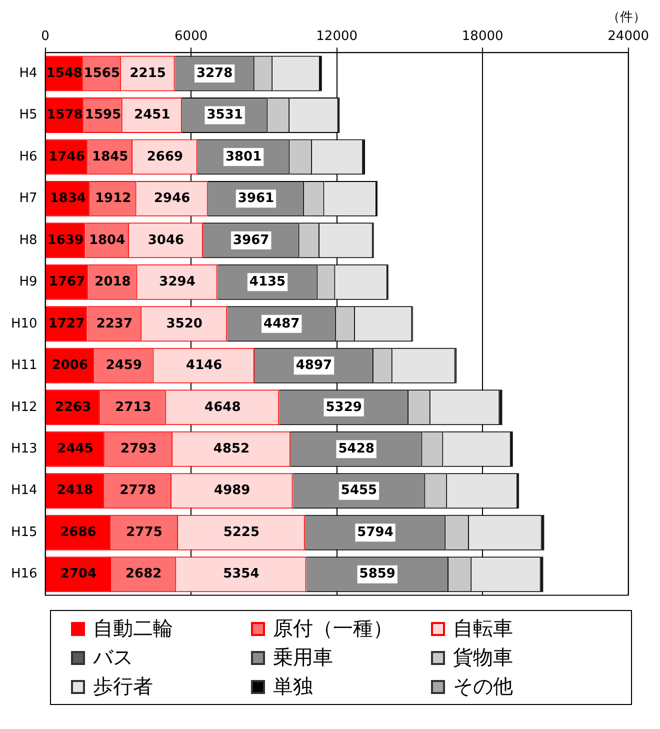  What do you see at coordinates (110, 156) in the screenshot?
I see `data-label: 1845` at bounding box center [110, 156].